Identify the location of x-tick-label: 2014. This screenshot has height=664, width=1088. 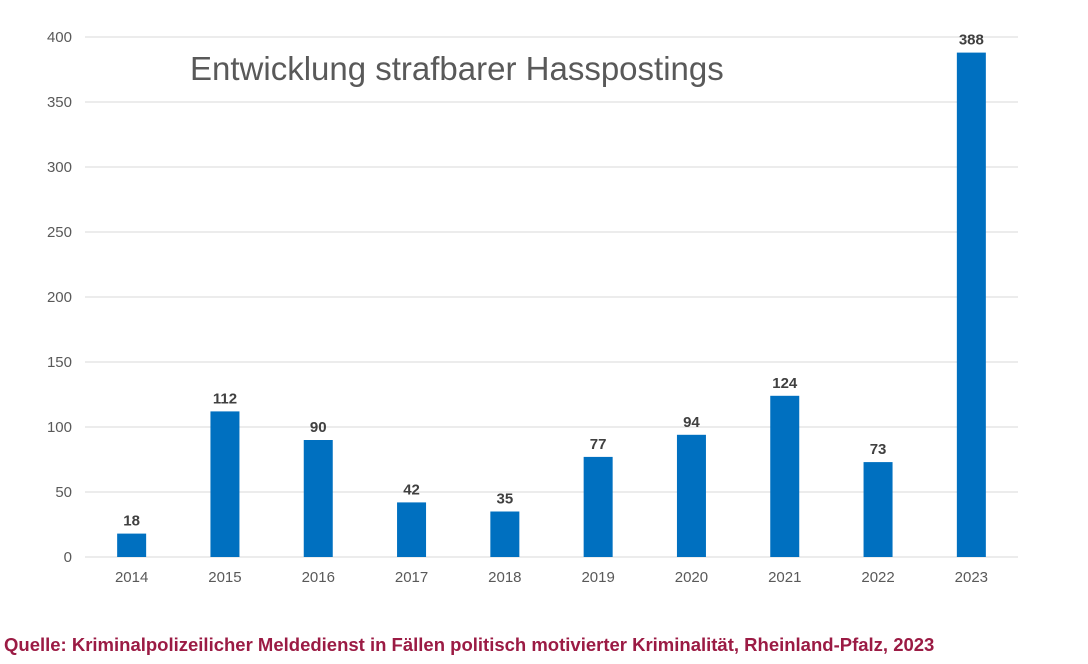
(131, 577).